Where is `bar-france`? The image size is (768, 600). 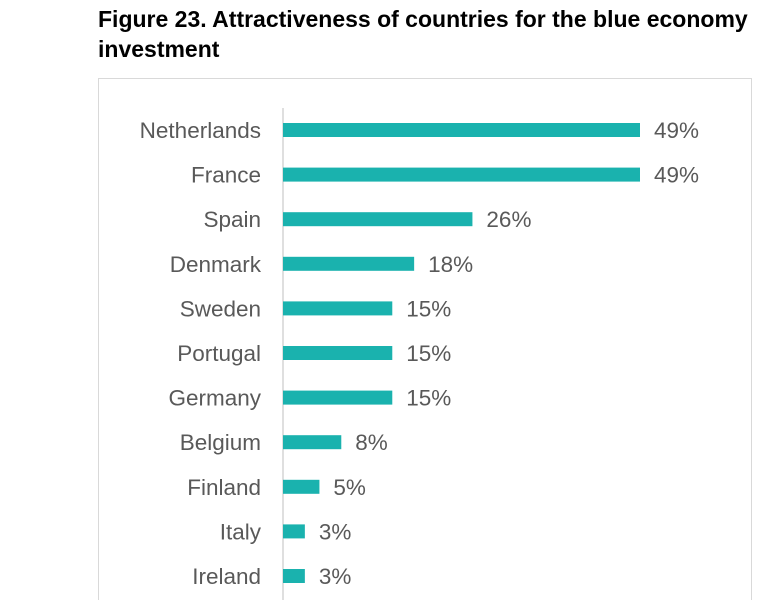
bar-france is located at coordinates (461, 174).